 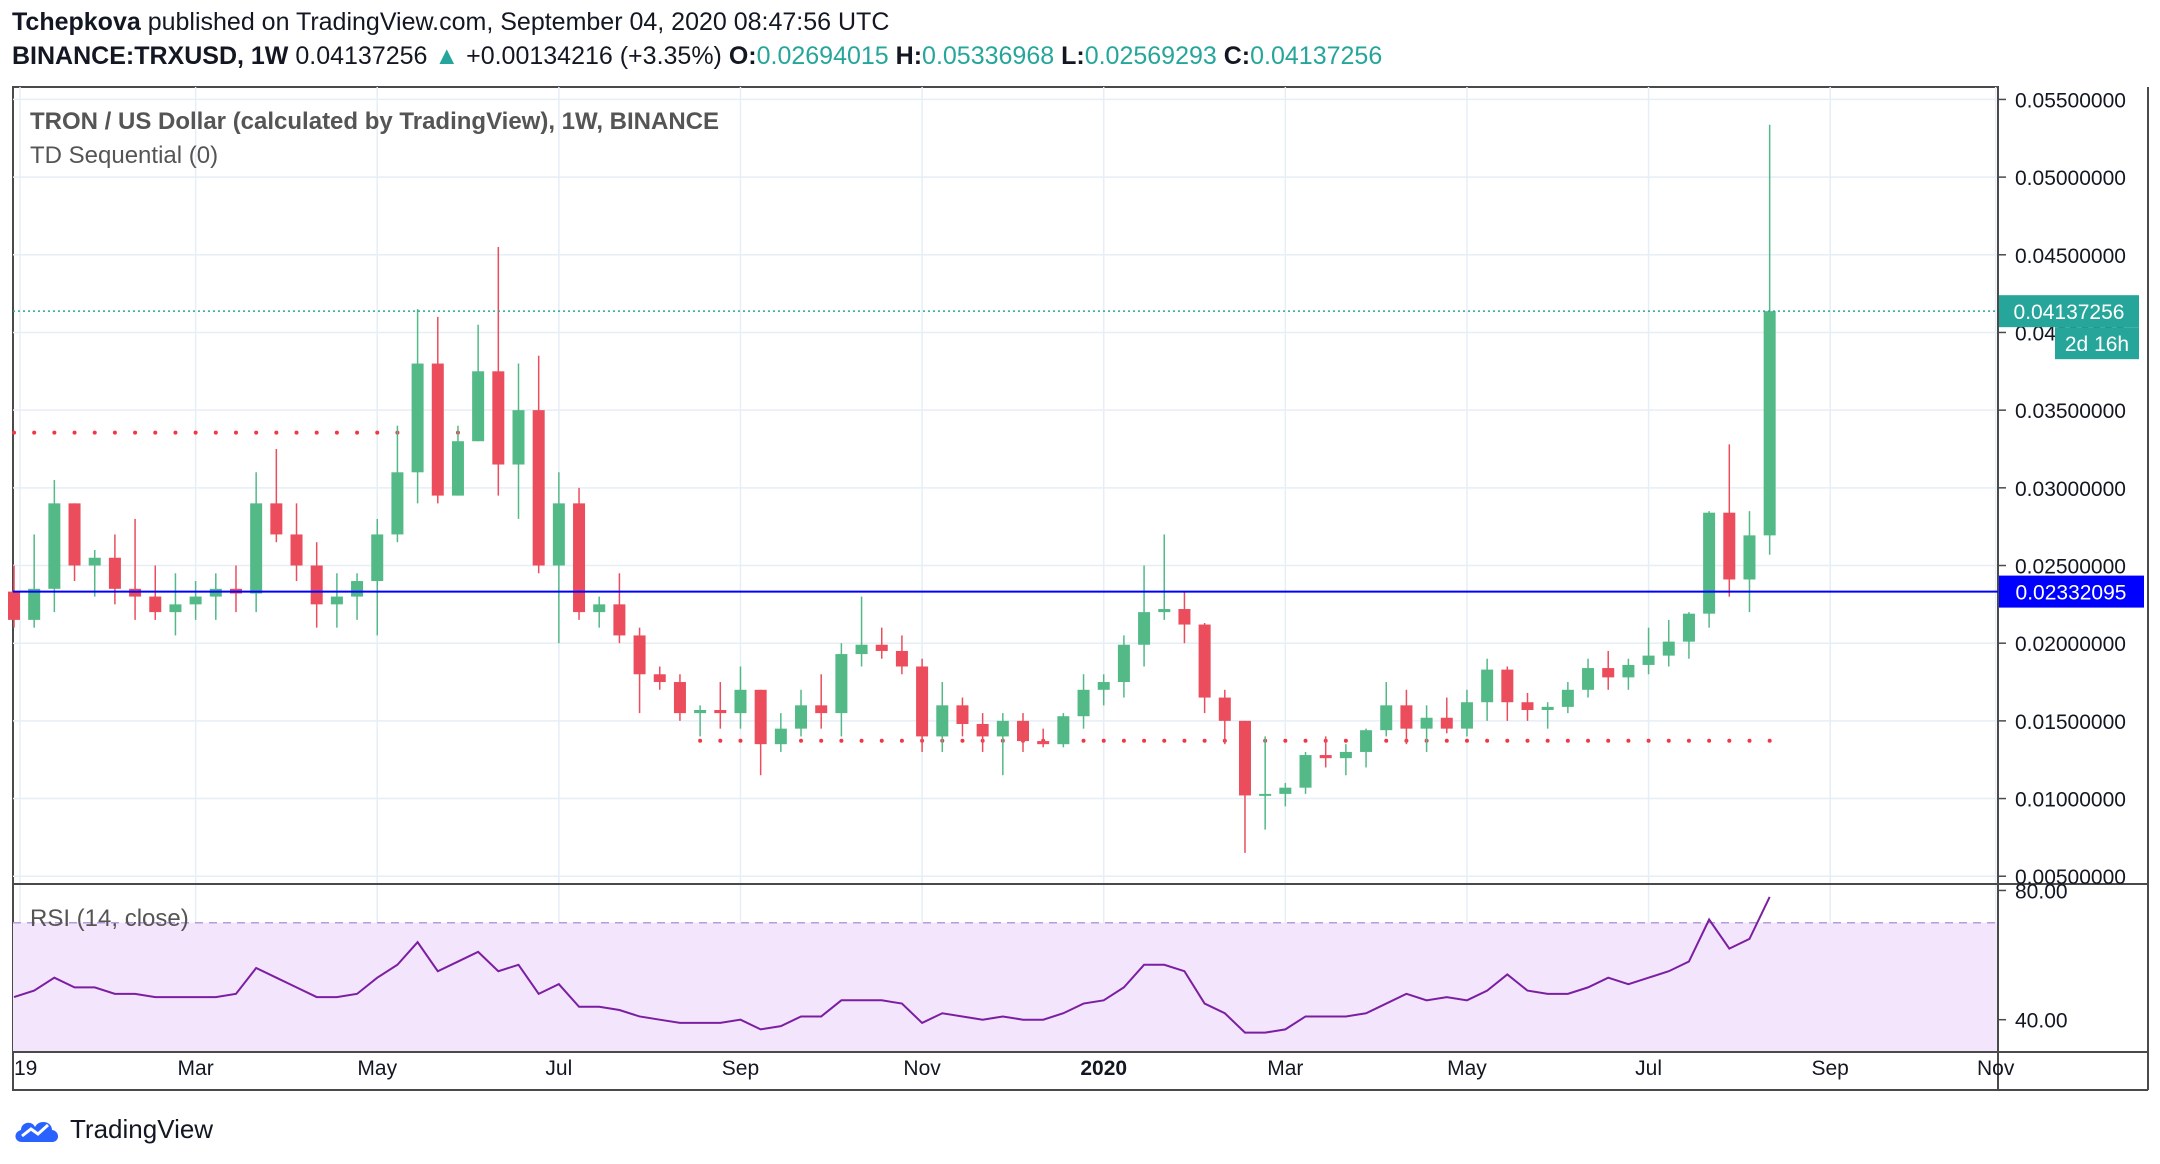 I want to click on rsi-tick-label: 80.00, so click(x=2041, y=891).